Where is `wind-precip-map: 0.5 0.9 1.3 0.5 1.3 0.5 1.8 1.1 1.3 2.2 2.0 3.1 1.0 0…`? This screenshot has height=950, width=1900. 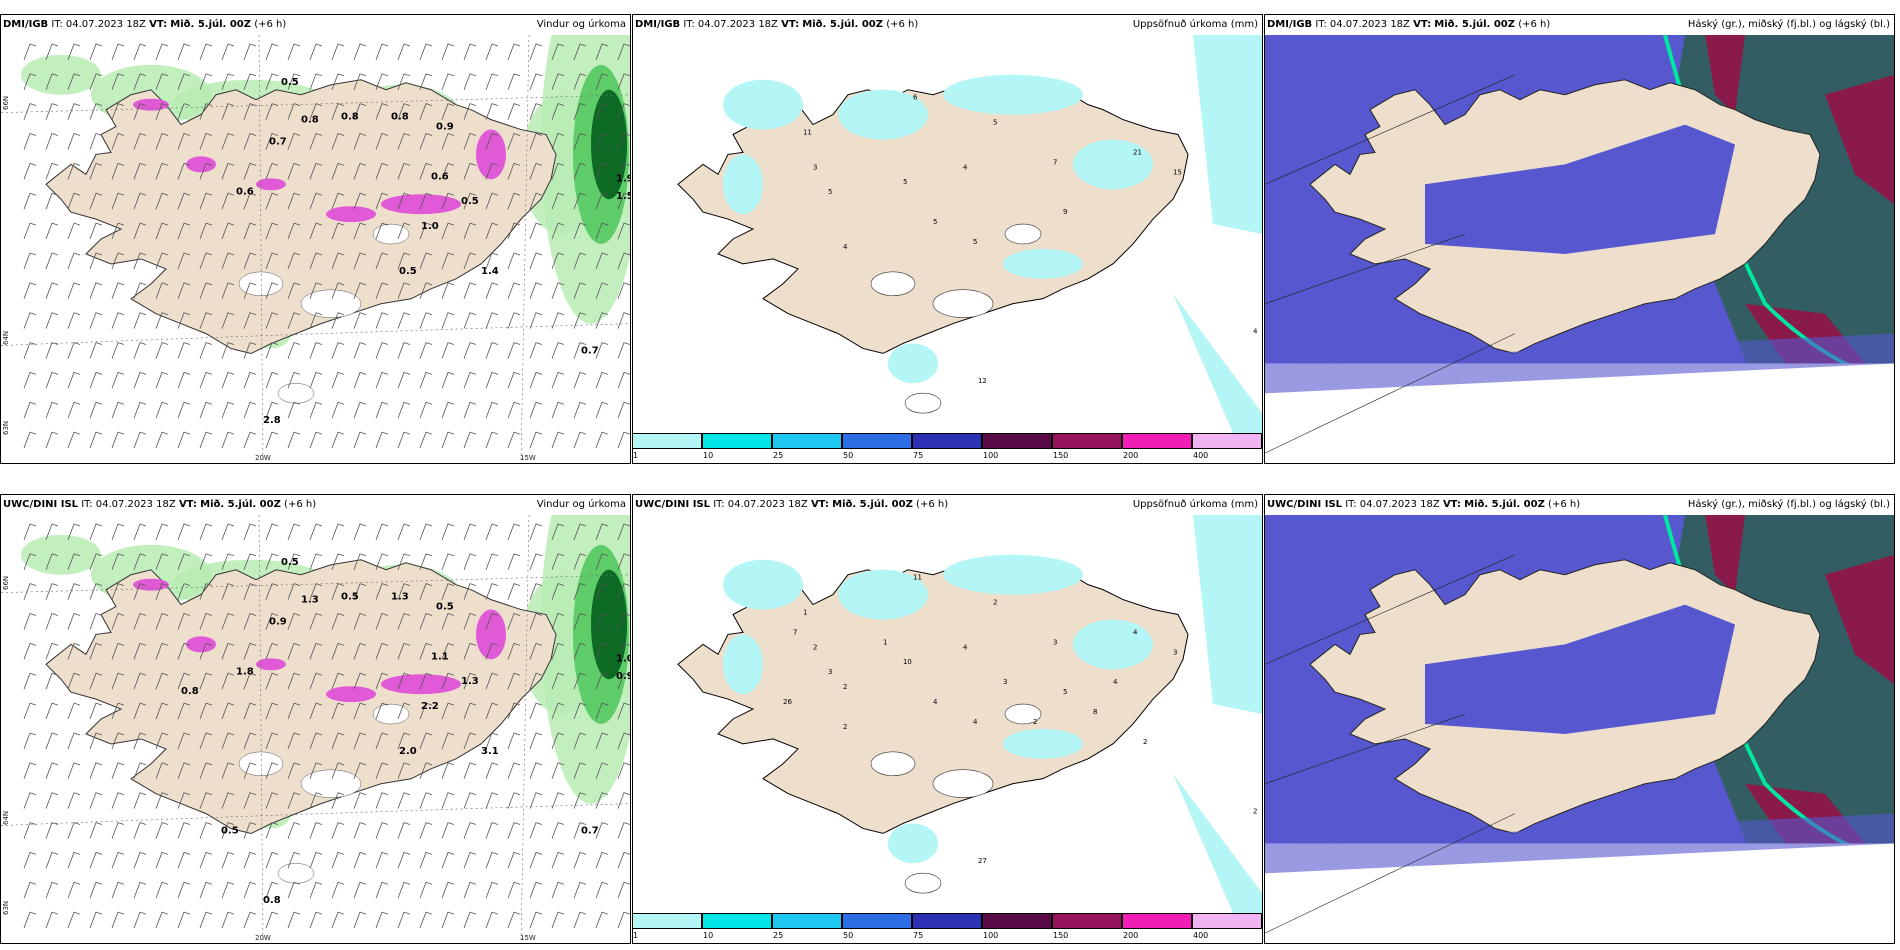
wind-precip-map: 0.5 0.9 1.3 0.5 1.3 0.5 1.8 1.1 1.3 2.2 2.0 3.1 1.0 0… is located at coordinates (315, 729).